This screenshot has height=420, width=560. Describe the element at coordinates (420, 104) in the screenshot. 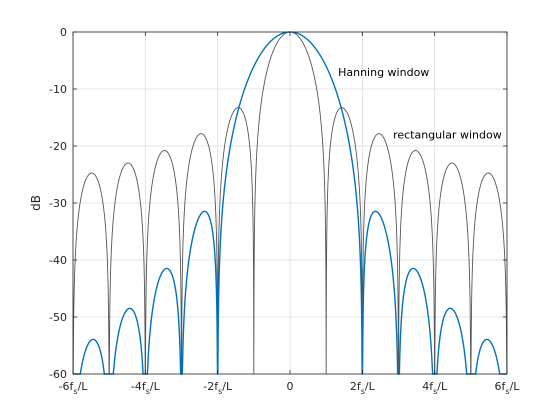

I see `annotations: Hanning window rectangular window` at that location.